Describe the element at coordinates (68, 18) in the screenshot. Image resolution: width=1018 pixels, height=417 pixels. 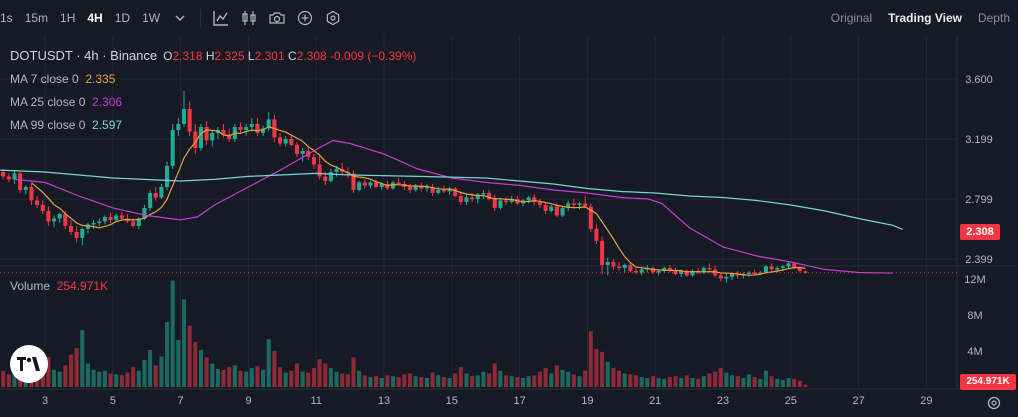
I see `timeframe-1h: 1H` at that location.